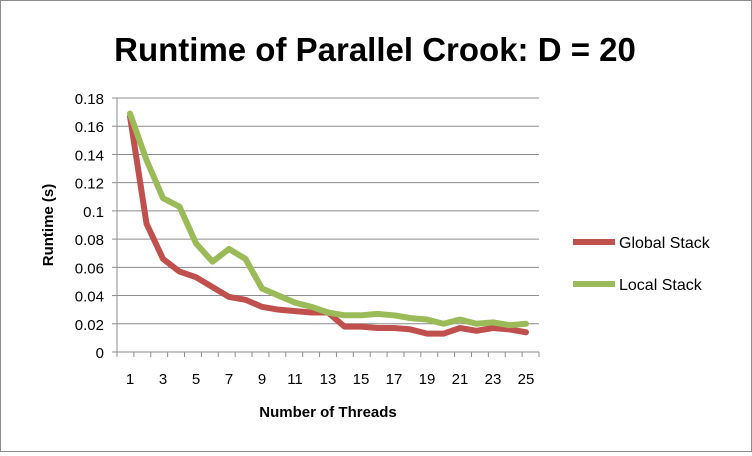  I want to click on y-tick-label: 0.18, so click(89, 99).